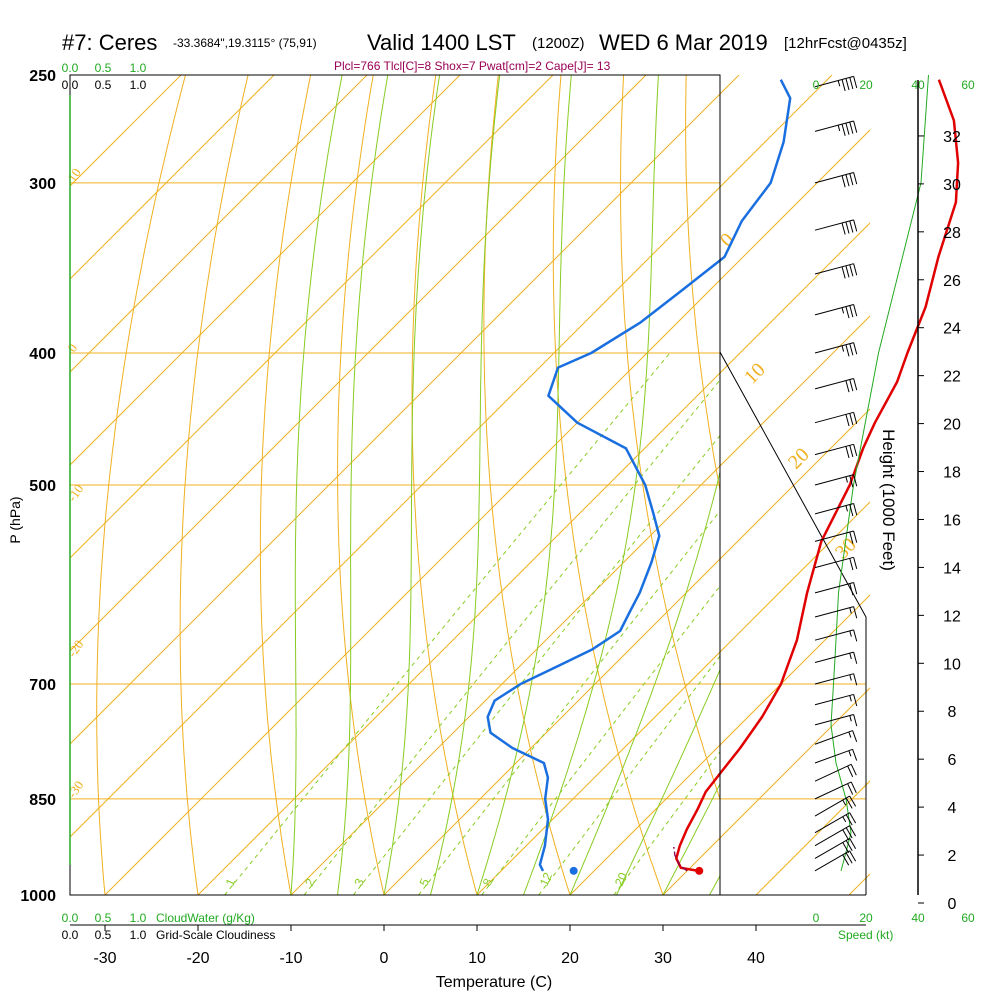  What do you see at coordinates (425, 882) in the screenshot?
I see `mixing-ratio-label: 5` at bounding box center [425, 882].